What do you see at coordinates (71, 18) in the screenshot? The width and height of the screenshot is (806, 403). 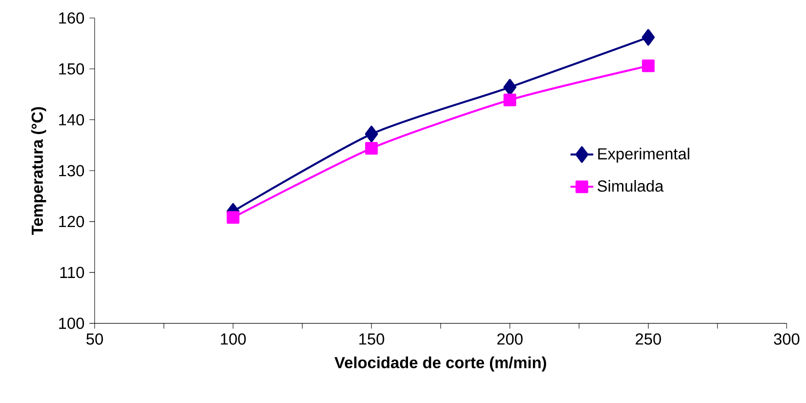 I see `y-tick-label: 160` at bounding box center [71, 18].